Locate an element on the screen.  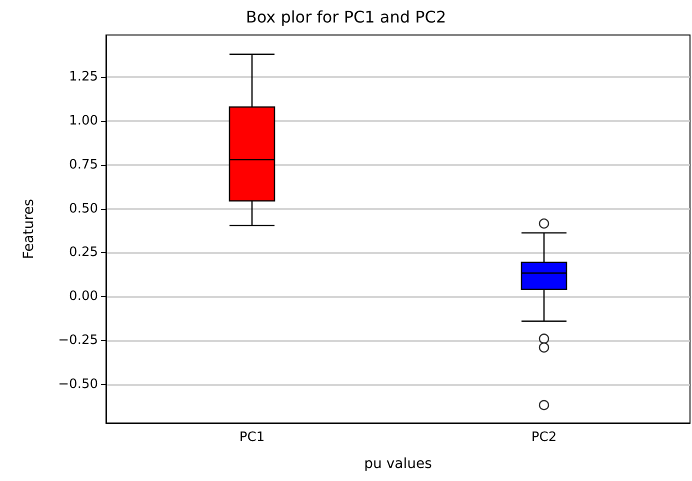
chart-title: Box plor for PC1 and PC2 is located at coordinates (346, 17).